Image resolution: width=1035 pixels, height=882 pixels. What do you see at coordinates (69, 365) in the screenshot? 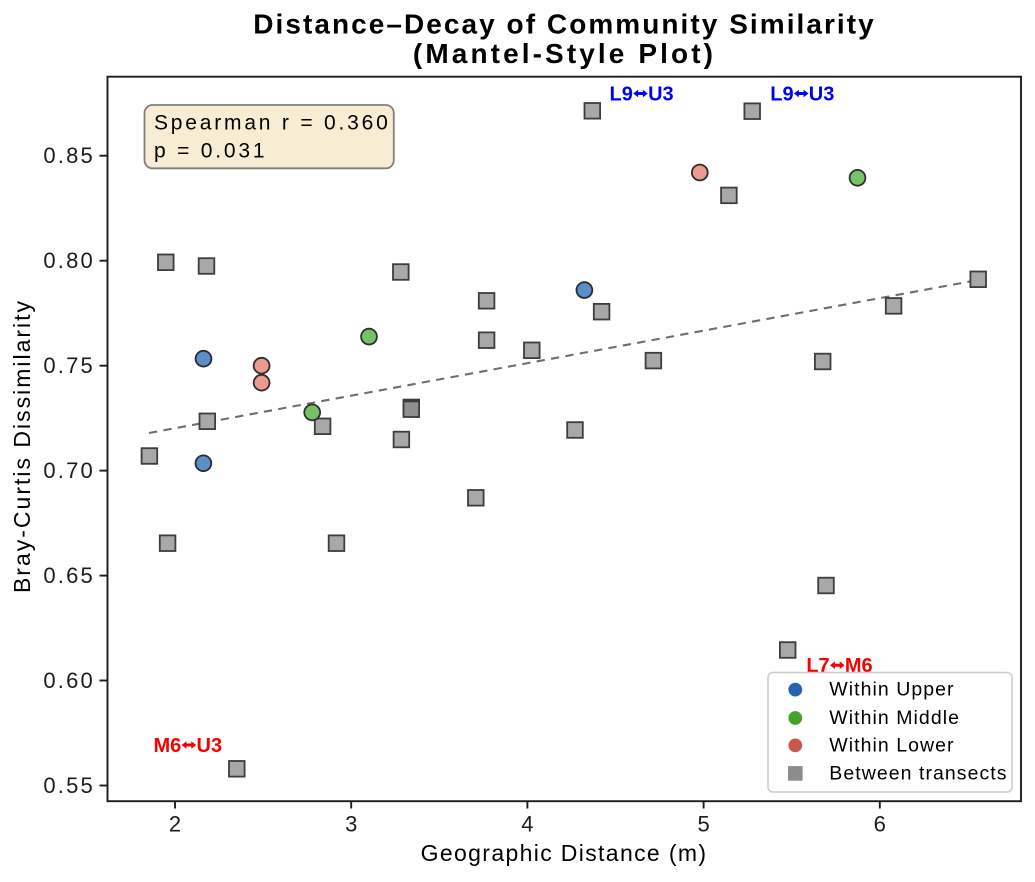
I see `svg-text: 0.75` at bounding box center [69, 365].